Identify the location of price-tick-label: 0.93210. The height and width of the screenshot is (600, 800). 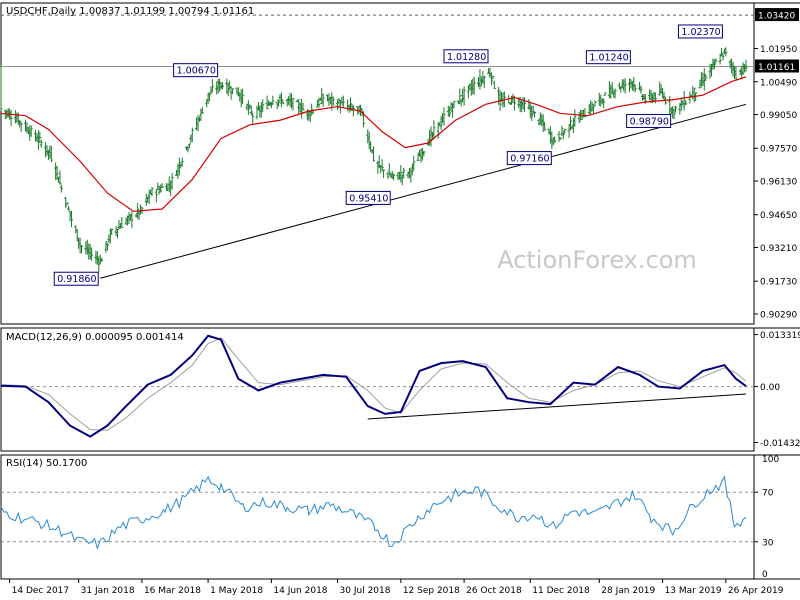
(778, 249).